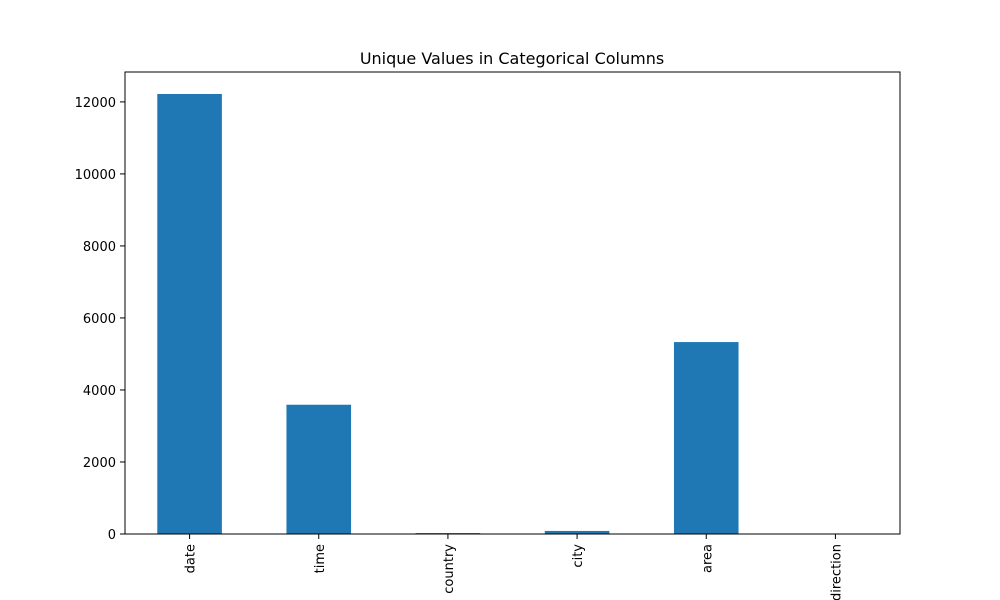 This screenshot has width=1000, height=600. I want to click on x-tick-label-direction: direction, so click(836, 572).